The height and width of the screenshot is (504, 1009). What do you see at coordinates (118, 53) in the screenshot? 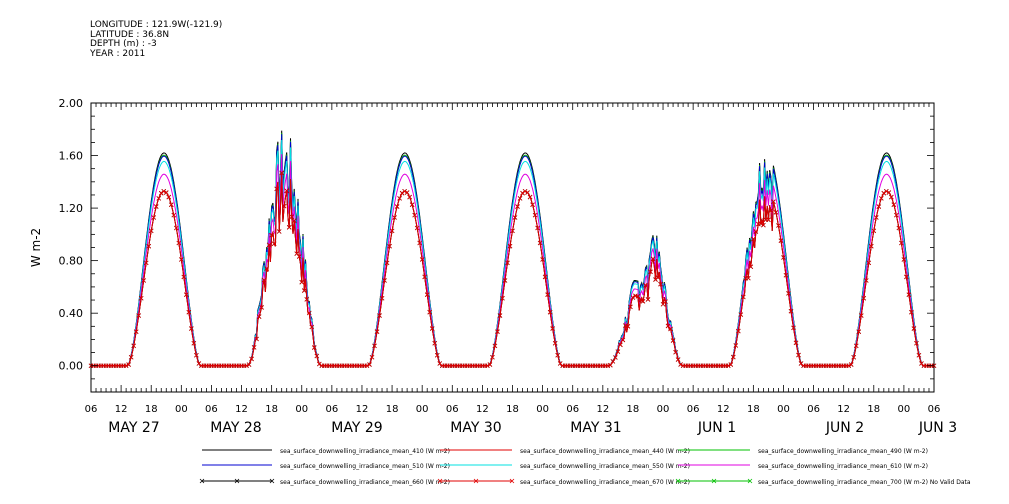
I see `year-label: YEAR : 2011` at bounding box center [118, 53].